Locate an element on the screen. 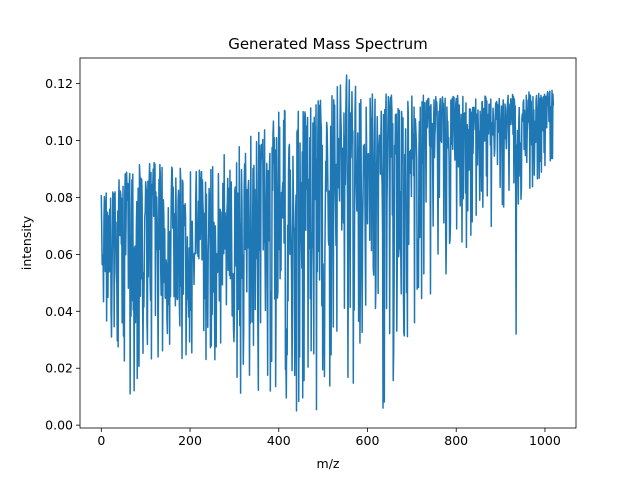  y-axis-label: intensity is located at coordinates (26, 242).